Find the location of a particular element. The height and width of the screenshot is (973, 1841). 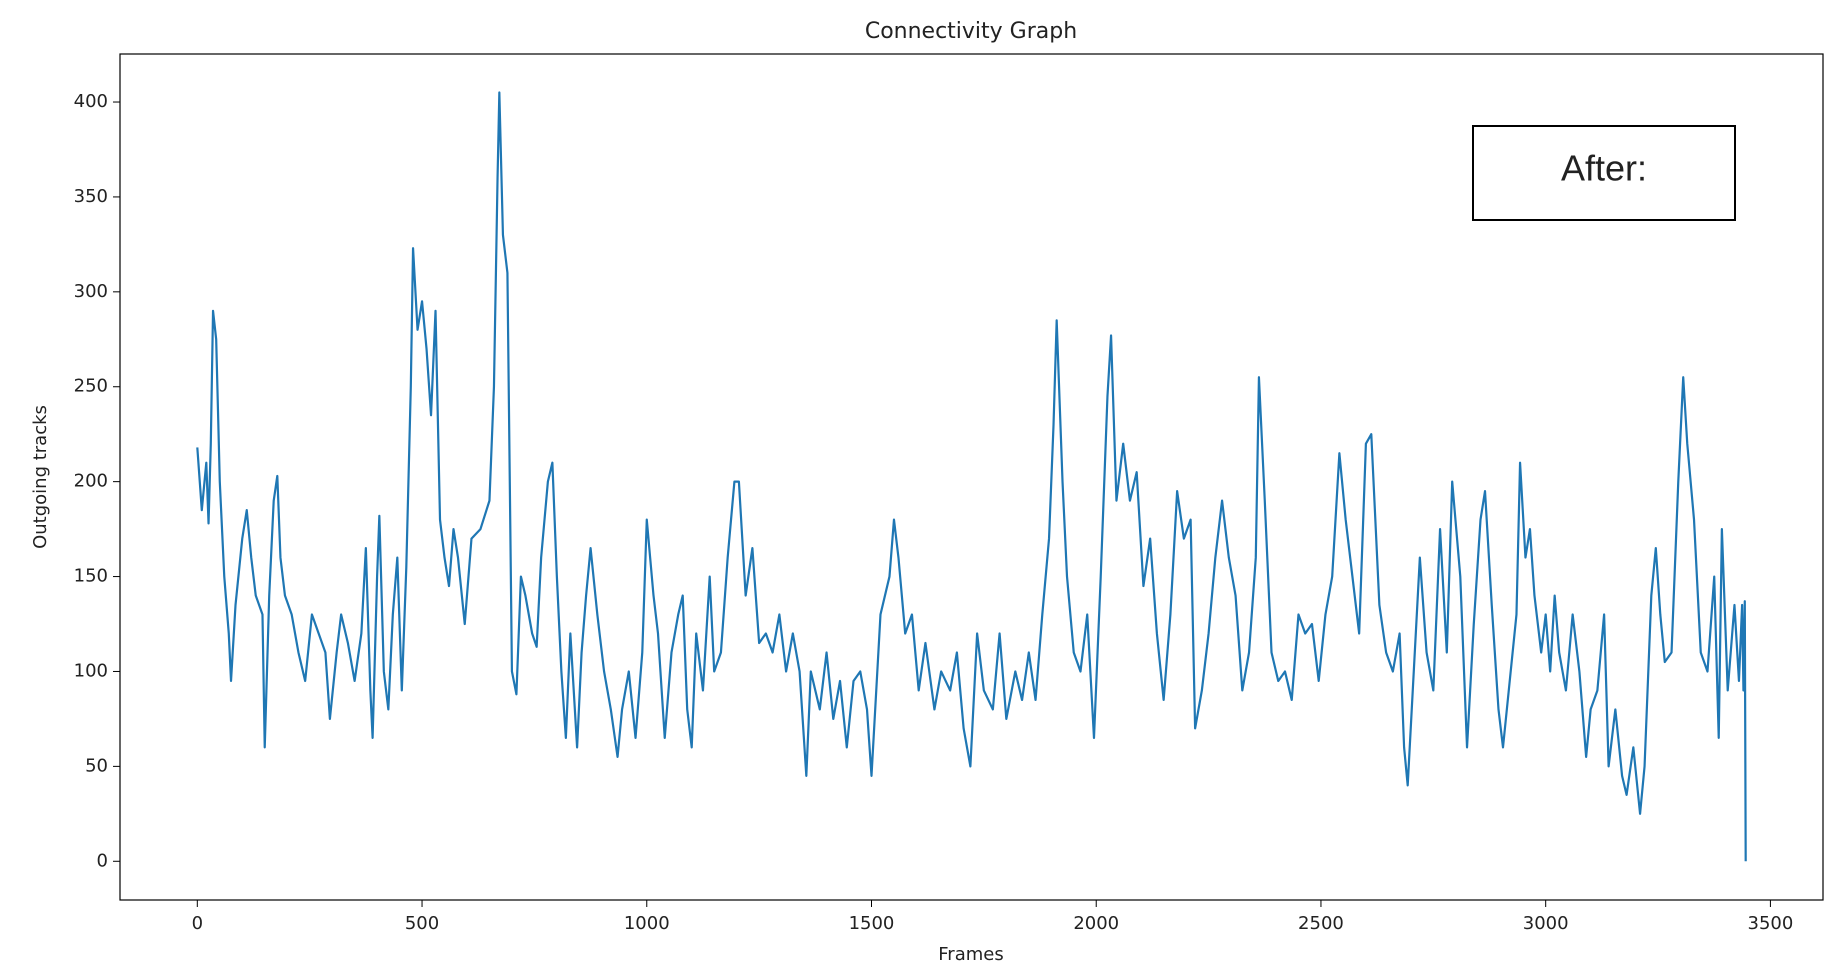

annotation-box is located at coordinates (1604, 173).